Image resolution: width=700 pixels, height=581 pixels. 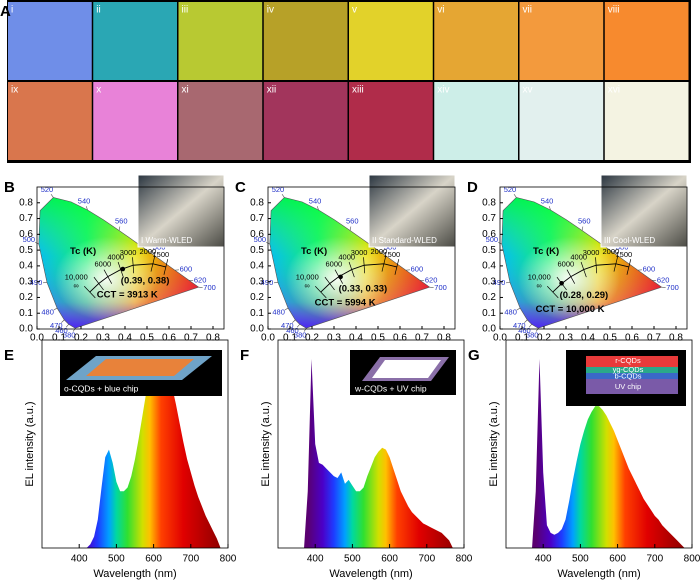 I want to click on swatch-label: ii, so click(x=98, y=10).